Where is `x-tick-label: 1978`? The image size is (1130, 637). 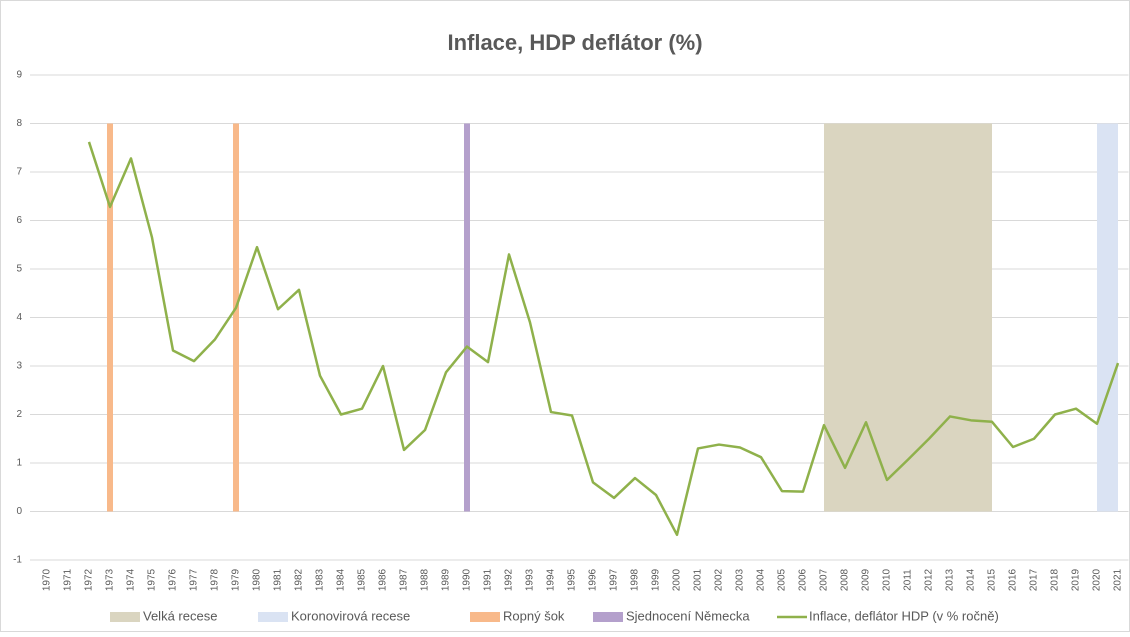
x-tick-label: 1978 is located at coordinates (215, 579).